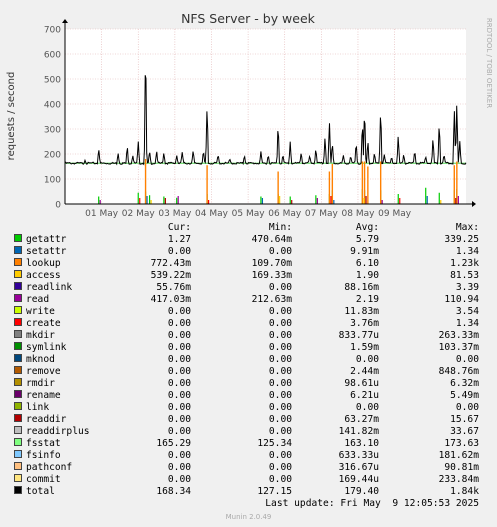 The width and height of the screenshot is (497, 527). I want to click on legend-row-read: read 417.03m 212.63m 2.19 110.94, so click(248, 300).